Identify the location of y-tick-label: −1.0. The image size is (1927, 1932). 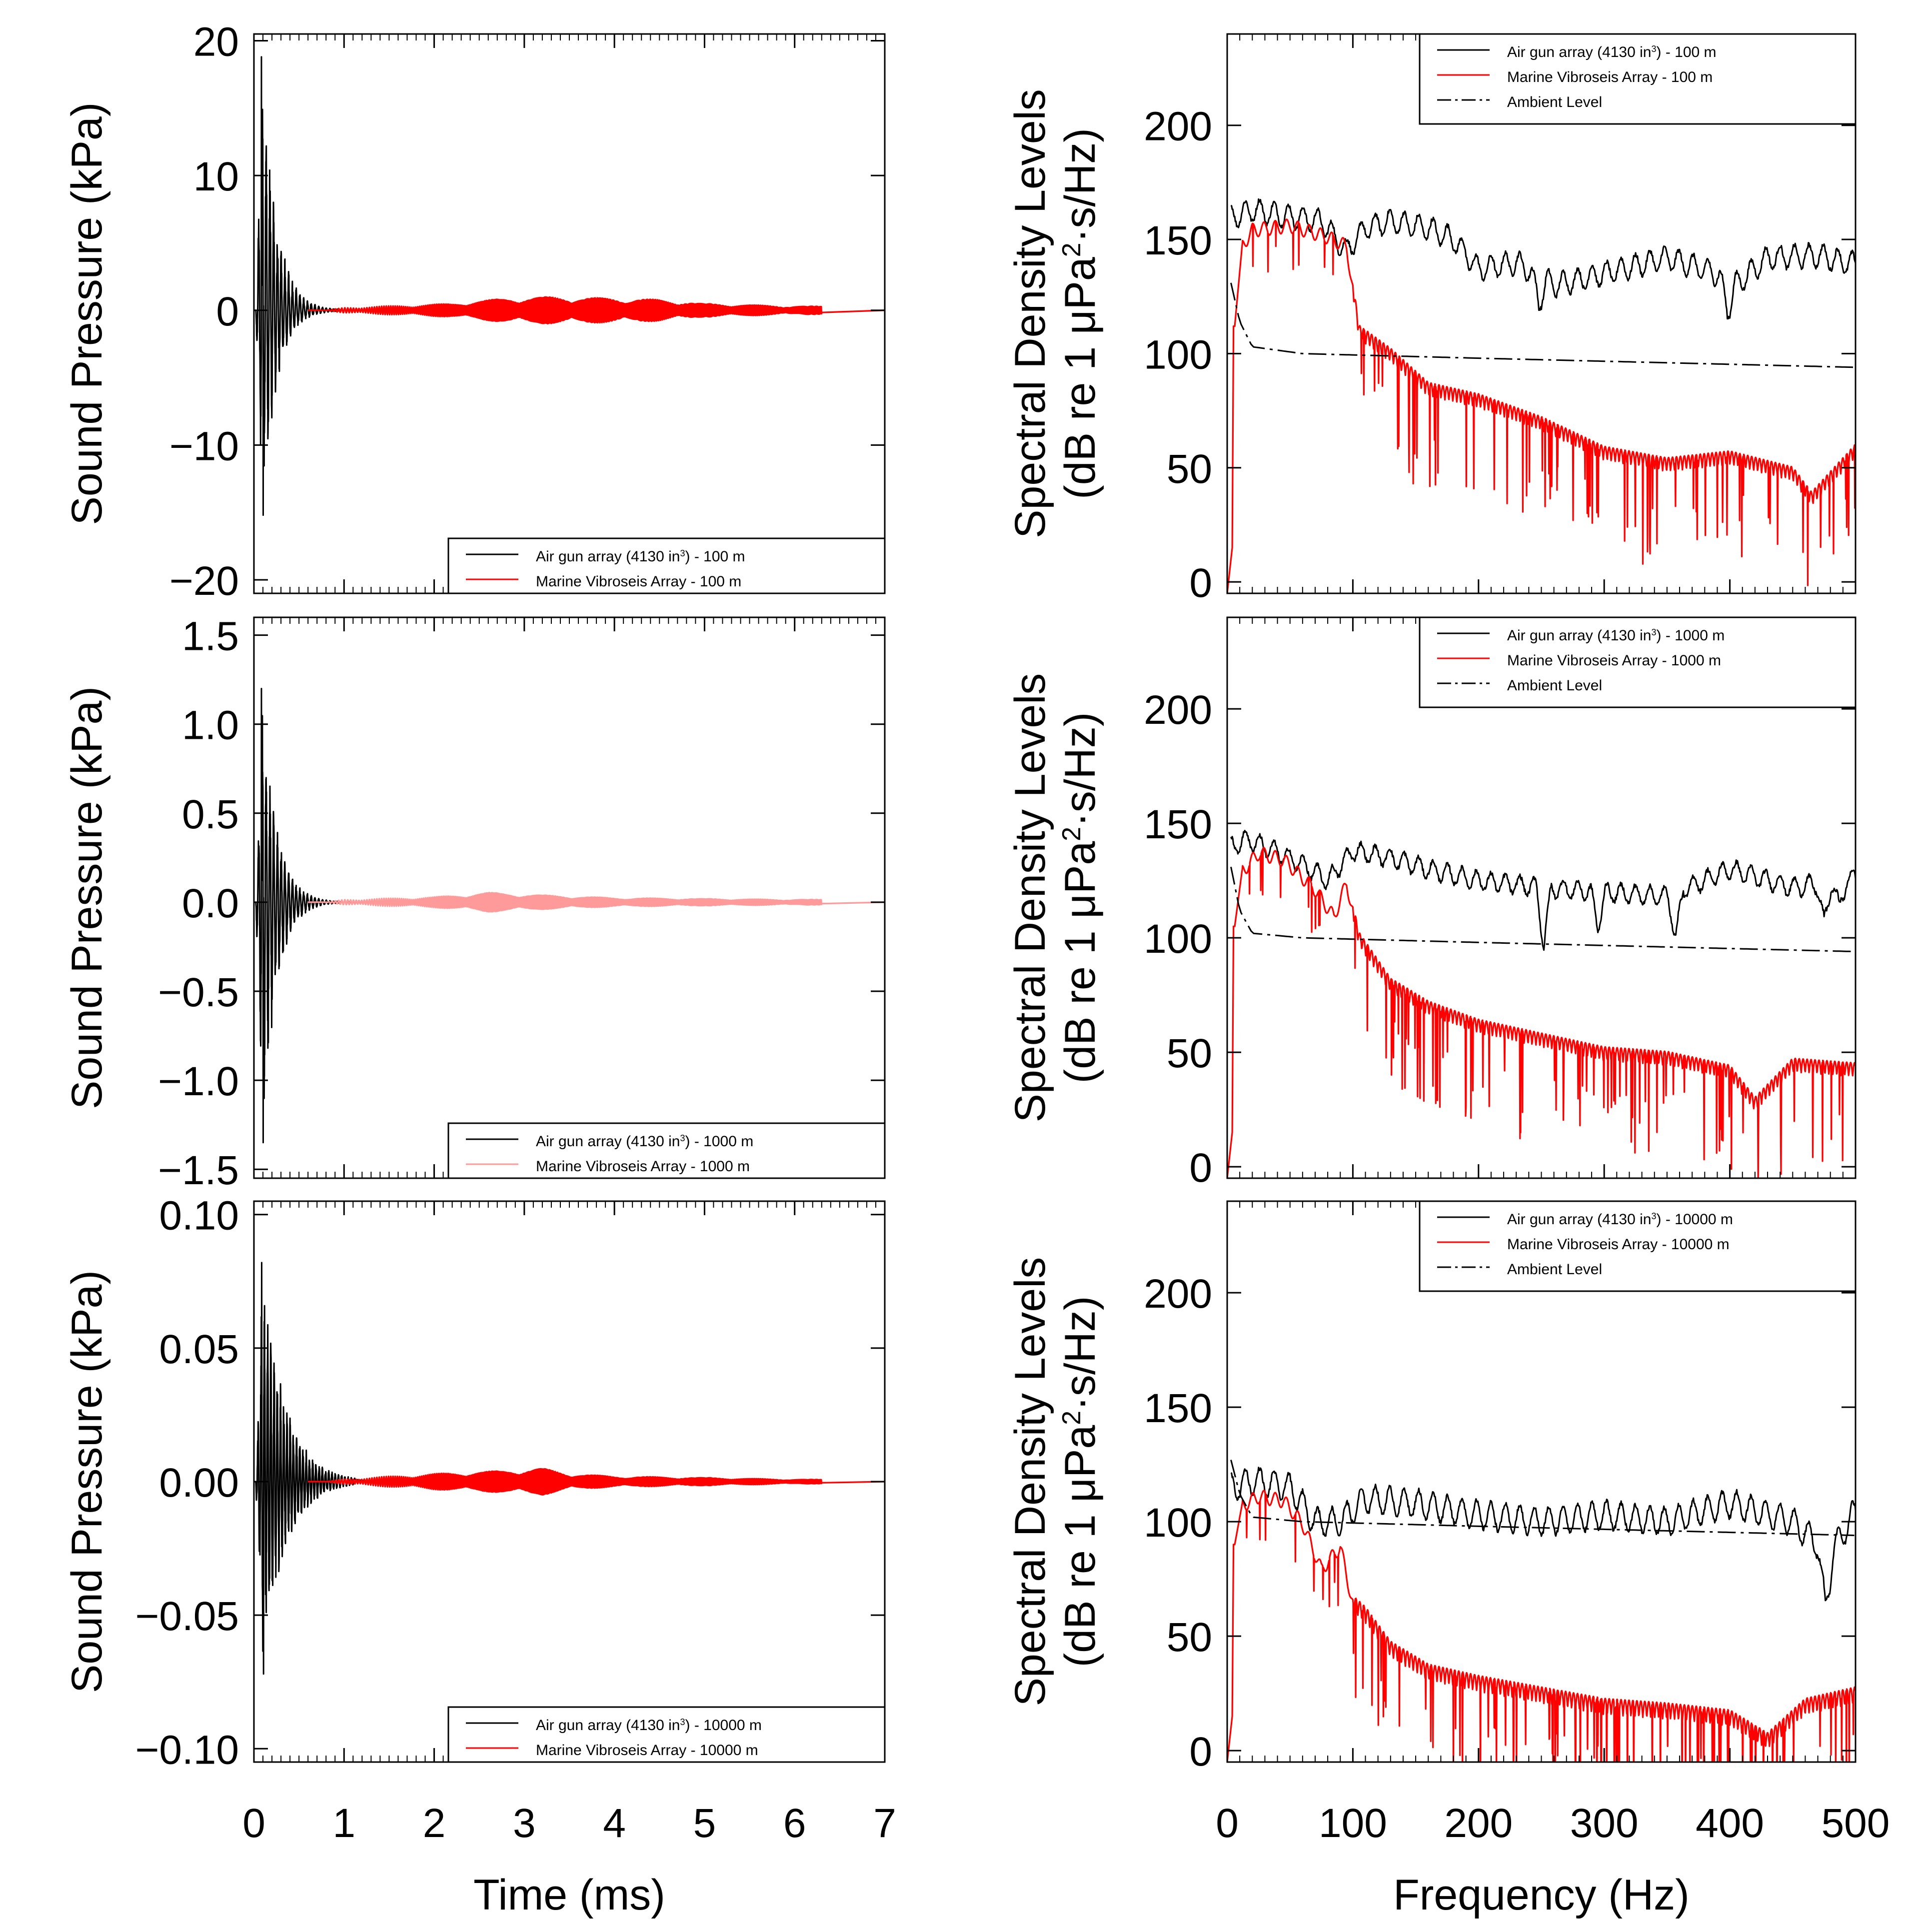
(198, 1081).